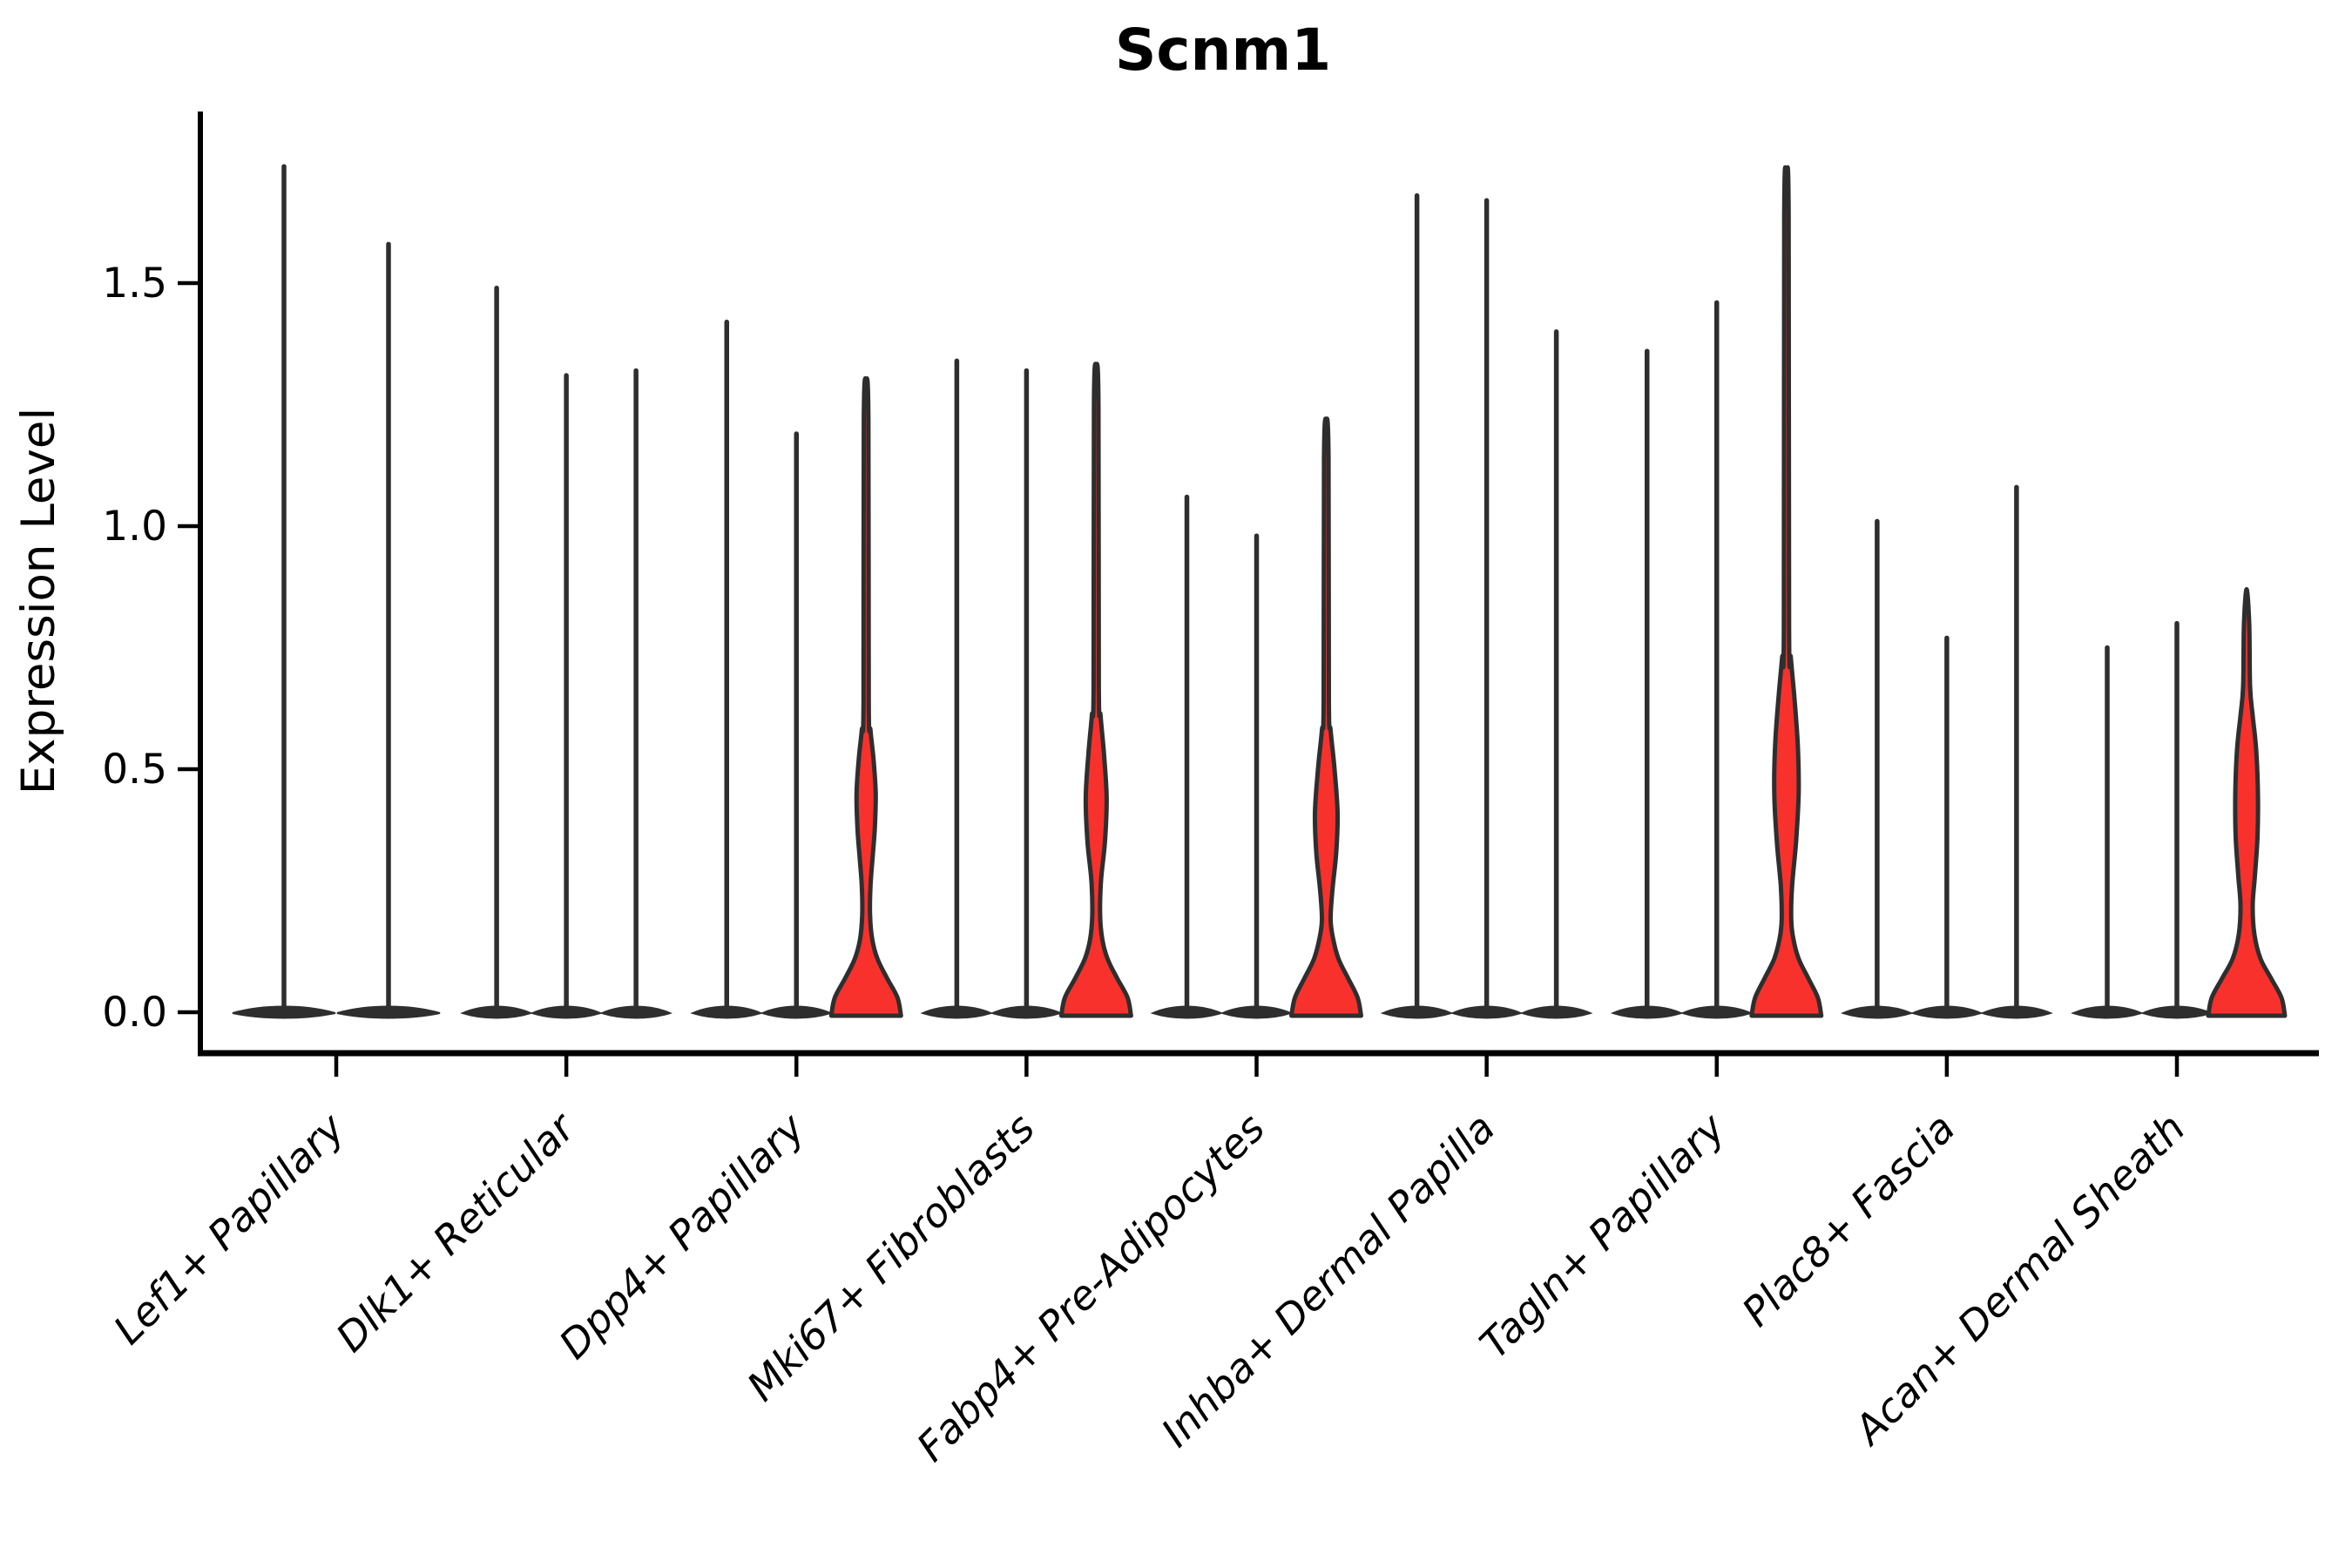 This screenshot has height=1568, width=2352. I want to click on x-tick-label: Plac8+ Fascia, so click(1848, 1220).